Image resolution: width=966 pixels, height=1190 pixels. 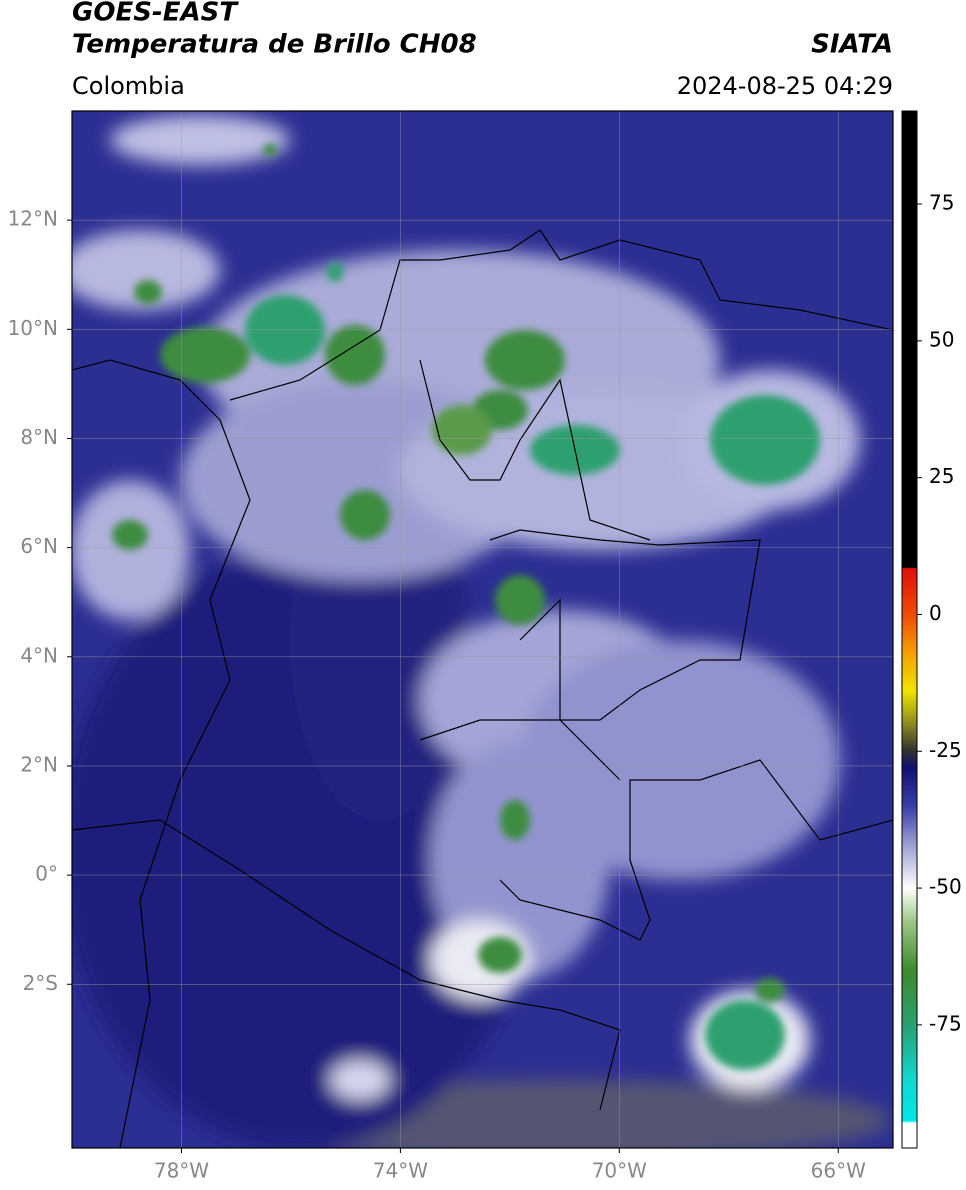 I want to click on x-tick-label: 66°W, so click(x=838, y=1171).